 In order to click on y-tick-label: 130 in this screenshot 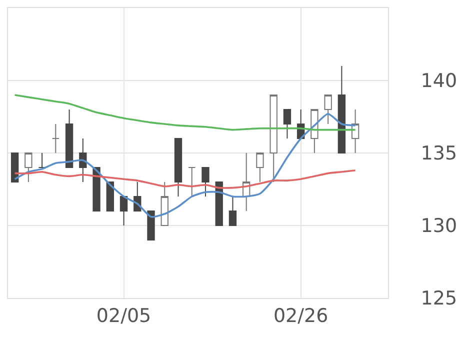, I will do `click(439, 226)`.